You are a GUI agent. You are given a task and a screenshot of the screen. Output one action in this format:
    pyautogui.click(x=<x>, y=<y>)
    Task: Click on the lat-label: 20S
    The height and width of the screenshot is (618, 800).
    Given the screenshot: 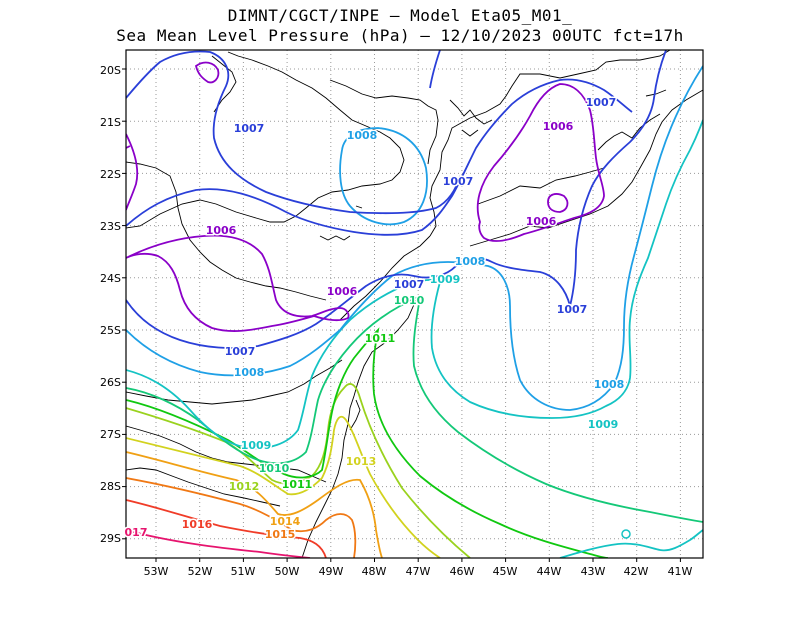 What is the action you would take?
    pyautogui.click(x=110, y=70)
    